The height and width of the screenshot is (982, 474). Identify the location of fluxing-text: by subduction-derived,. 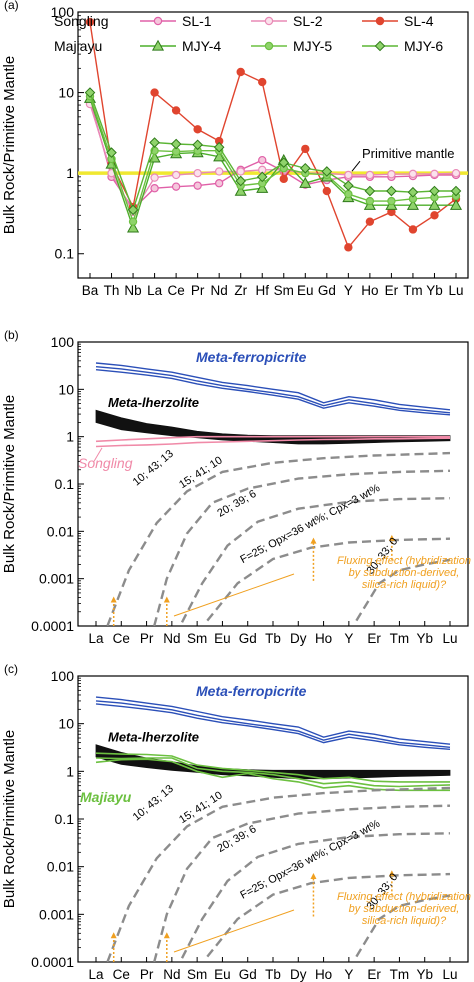
(404, 573).